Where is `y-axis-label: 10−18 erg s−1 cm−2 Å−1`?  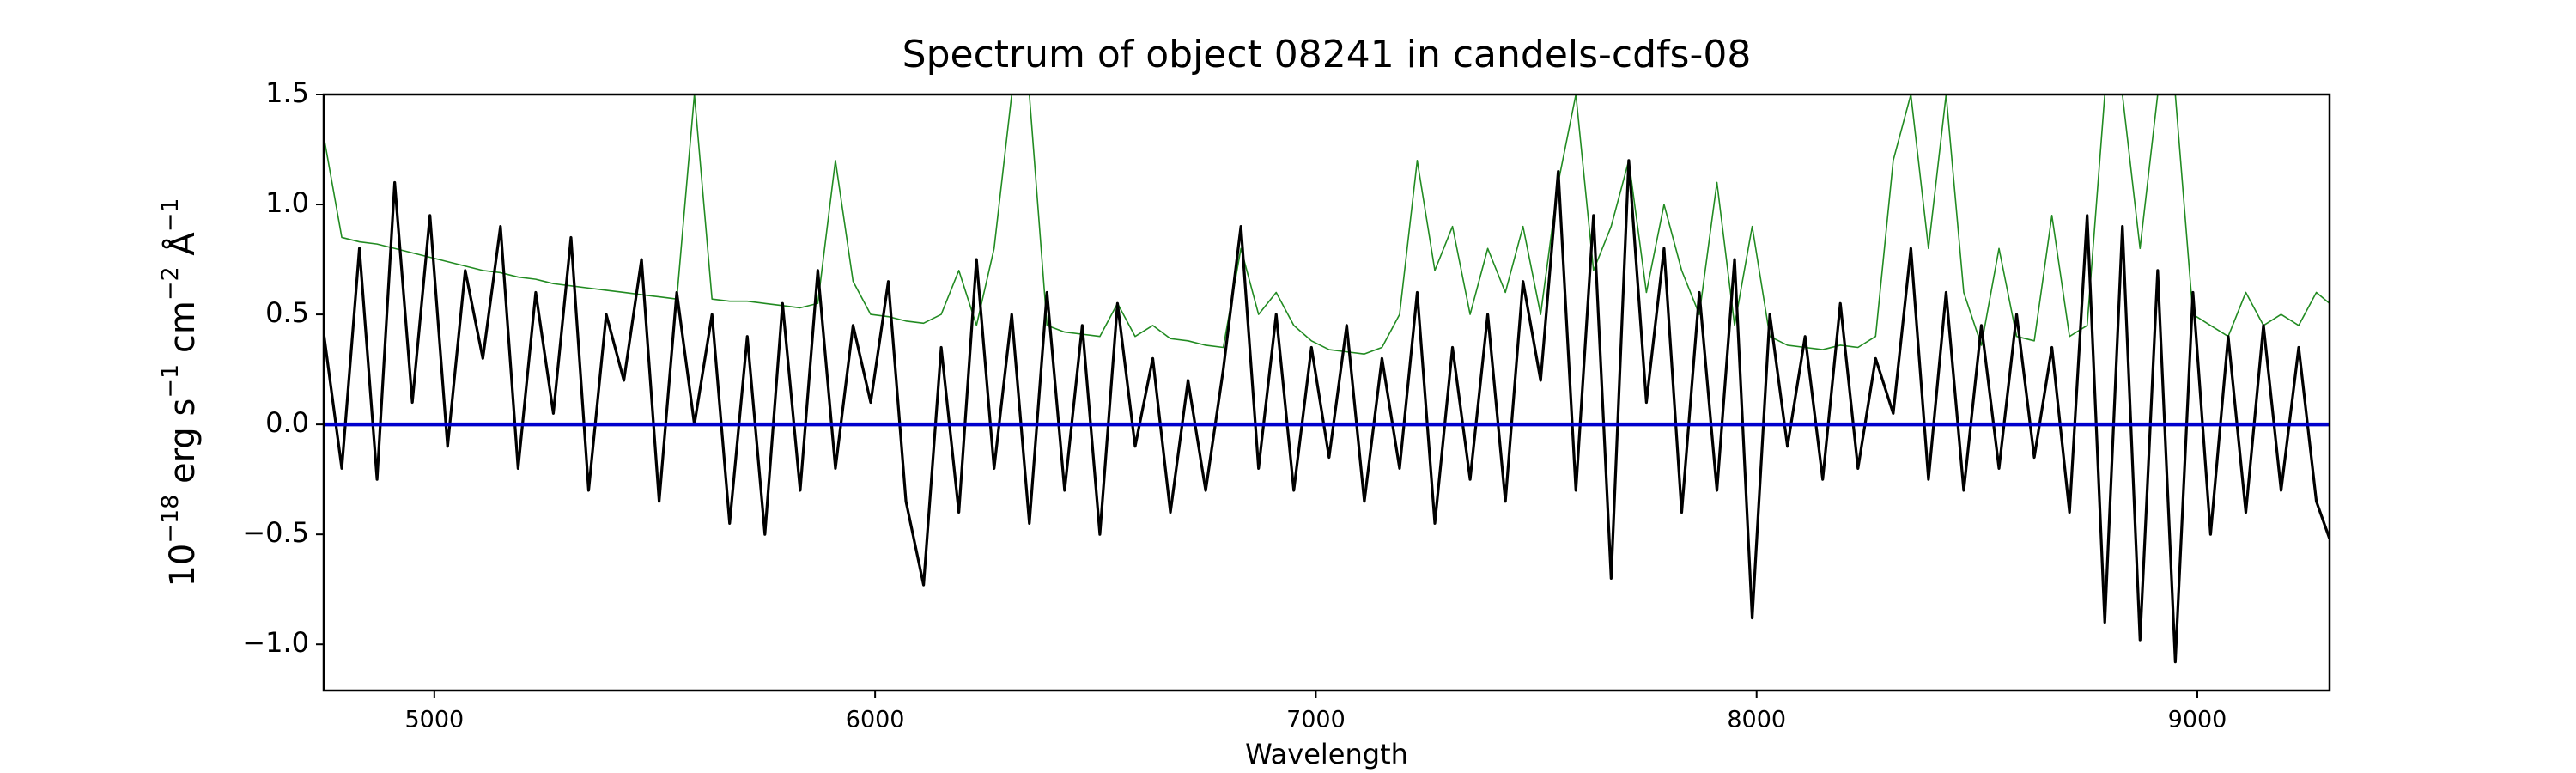
y-axis-label: 10−18 erg s−1 cm−2 Å−1 is located at coordinates (180, 392).